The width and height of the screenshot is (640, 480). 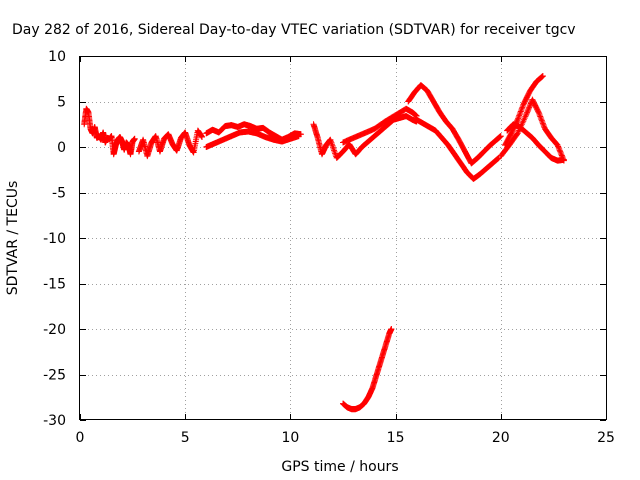 What do you see at coordinates (57, 57) in the screenshot?
I see `y-tick-label: 10` at bounding box center [57, 57].